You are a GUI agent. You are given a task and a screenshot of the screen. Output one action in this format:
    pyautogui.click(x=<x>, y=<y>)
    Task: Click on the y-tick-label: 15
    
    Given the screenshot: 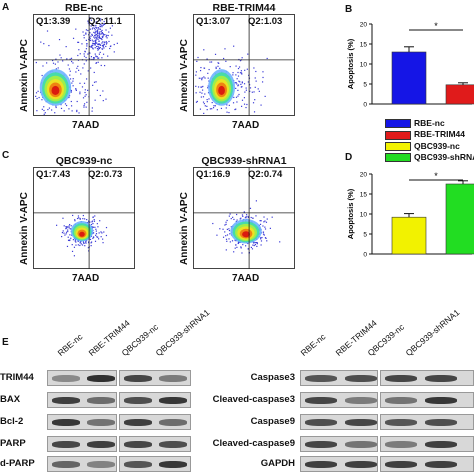 What is the action you would take?
    pyautogui.click(x=364, y=195)
    